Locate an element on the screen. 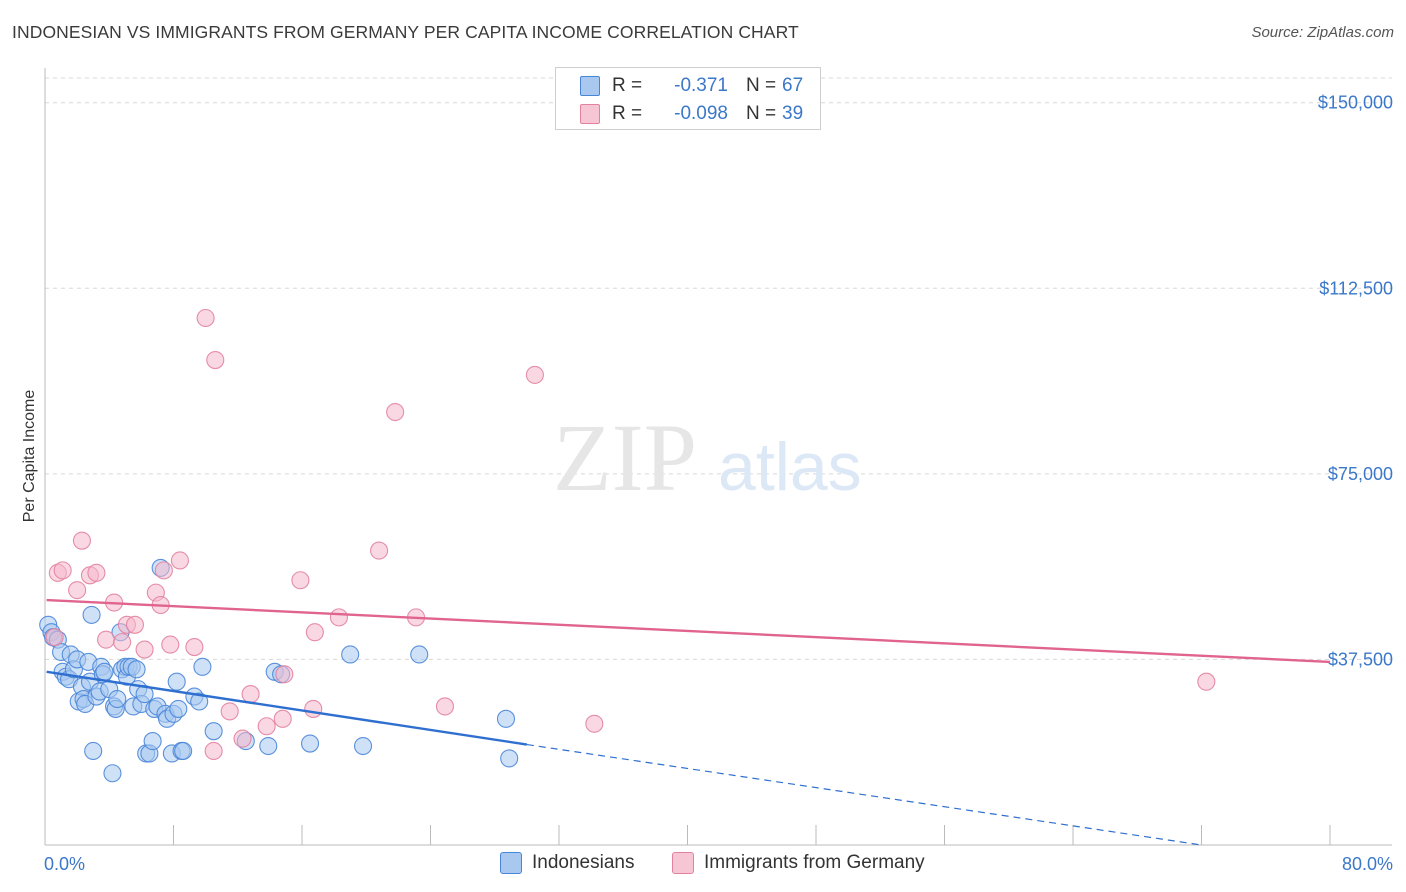 The image size is (1406, 892). chart-source: Source: ZipAtlas.com is located at coordinates (1322, 32).